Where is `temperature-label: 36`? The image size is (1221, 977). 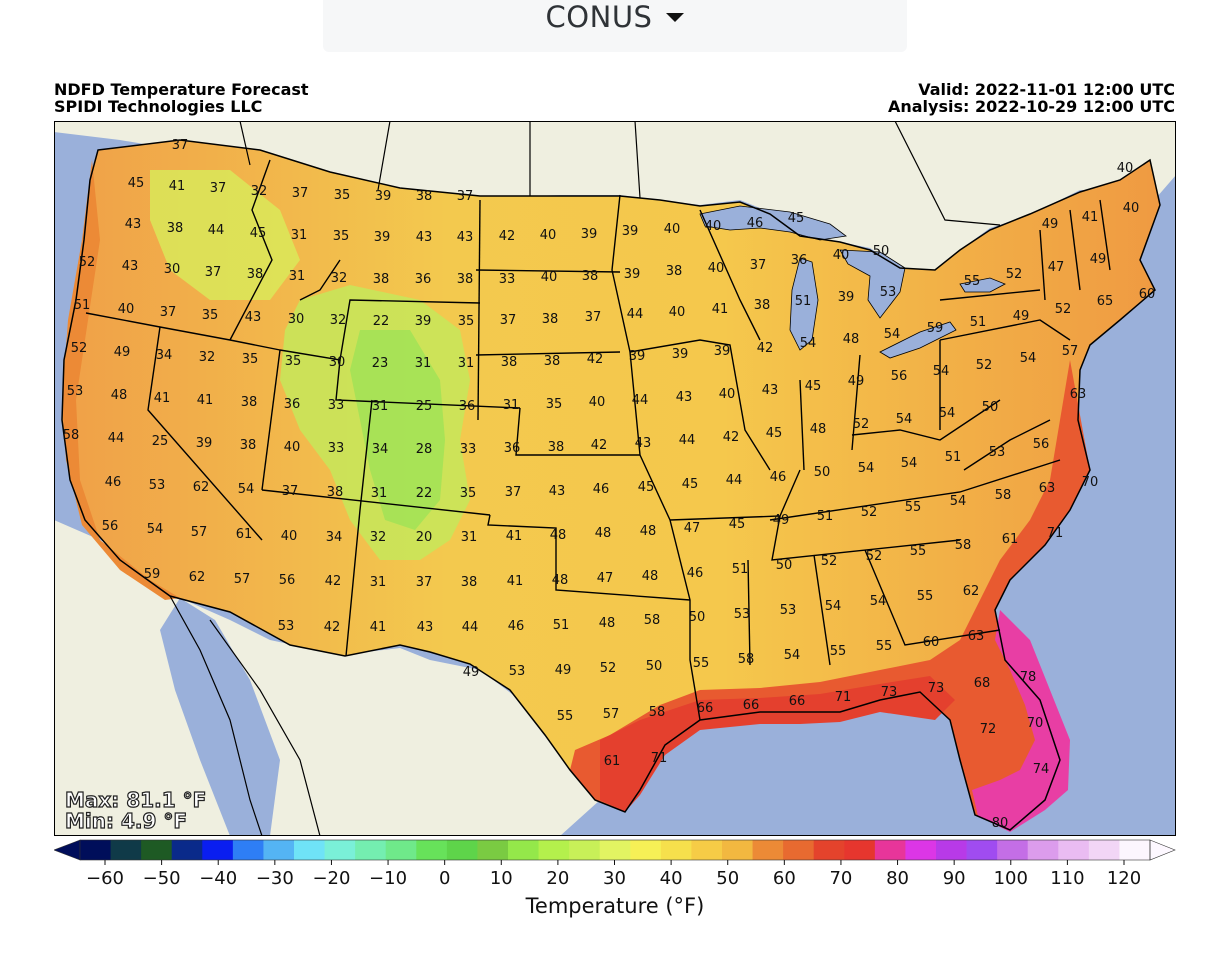 temperature-label: 36 is located at coordinates (512, 448).